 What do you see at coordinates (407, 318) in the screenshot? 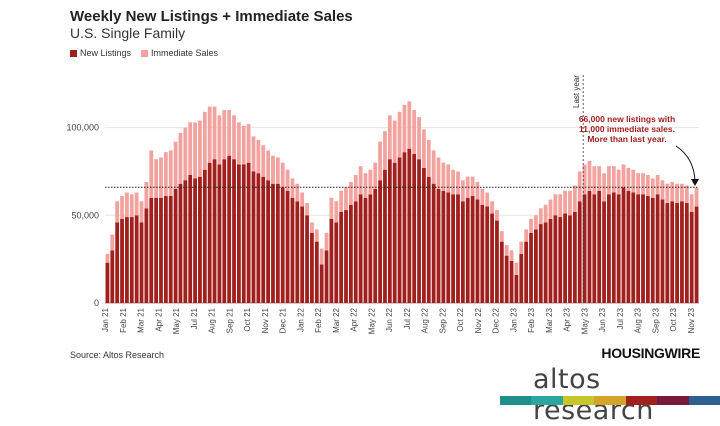
I see `x-tick-label: Jul 22` at bounding box center [407, 318].